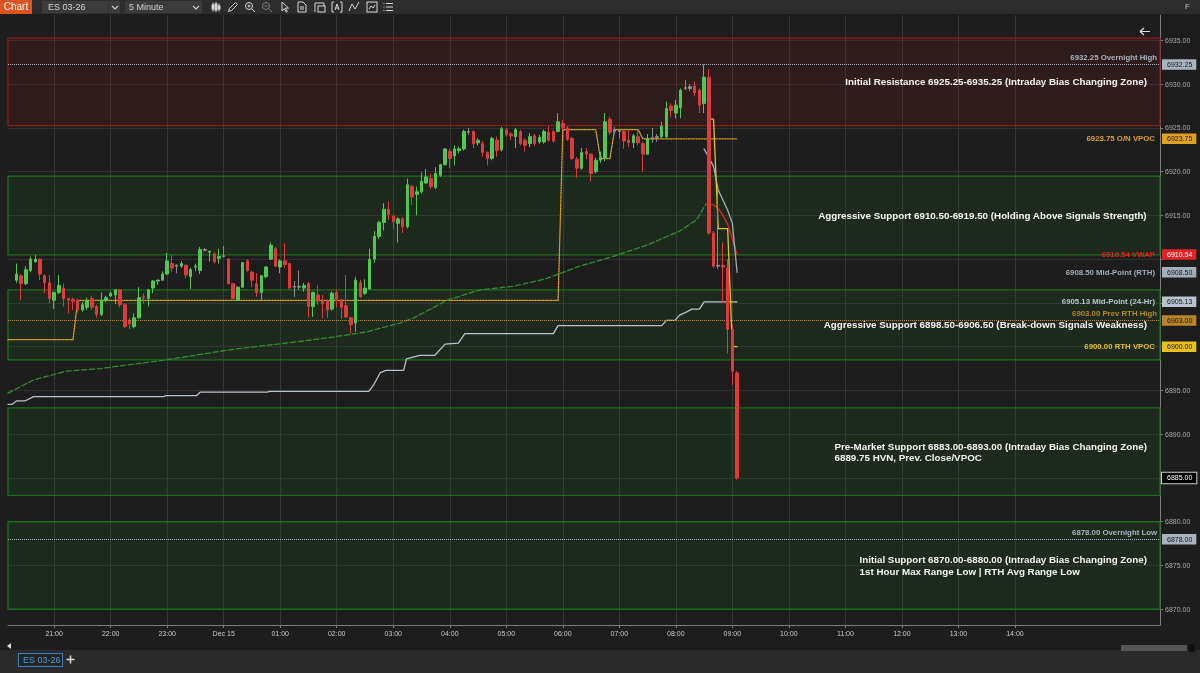 The width and height of the screenshot is (1200, 673). I want to click on band-label: Pre-Market Support 6883.00-6893.00 (Intraday Bias Changing Zone) 6889.75 HVN, Prev. Close/VPOC, so click(991, 451).